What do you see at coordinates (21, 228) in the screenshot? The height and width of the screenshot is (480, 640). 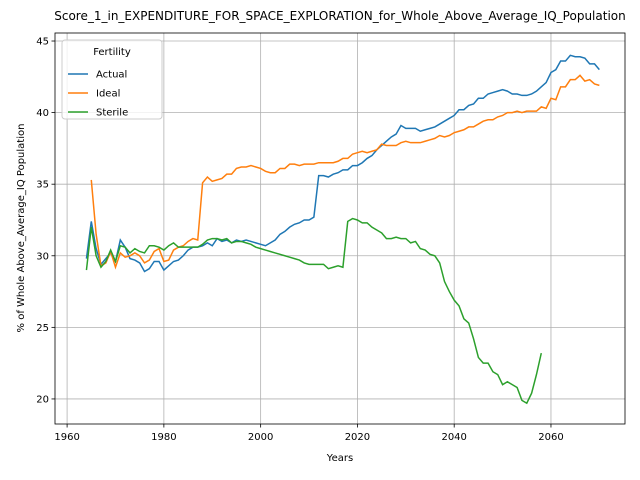 I see `y-axis-label: % of Whole Above_Average_IQ Population` at bounding box center [21, 228].